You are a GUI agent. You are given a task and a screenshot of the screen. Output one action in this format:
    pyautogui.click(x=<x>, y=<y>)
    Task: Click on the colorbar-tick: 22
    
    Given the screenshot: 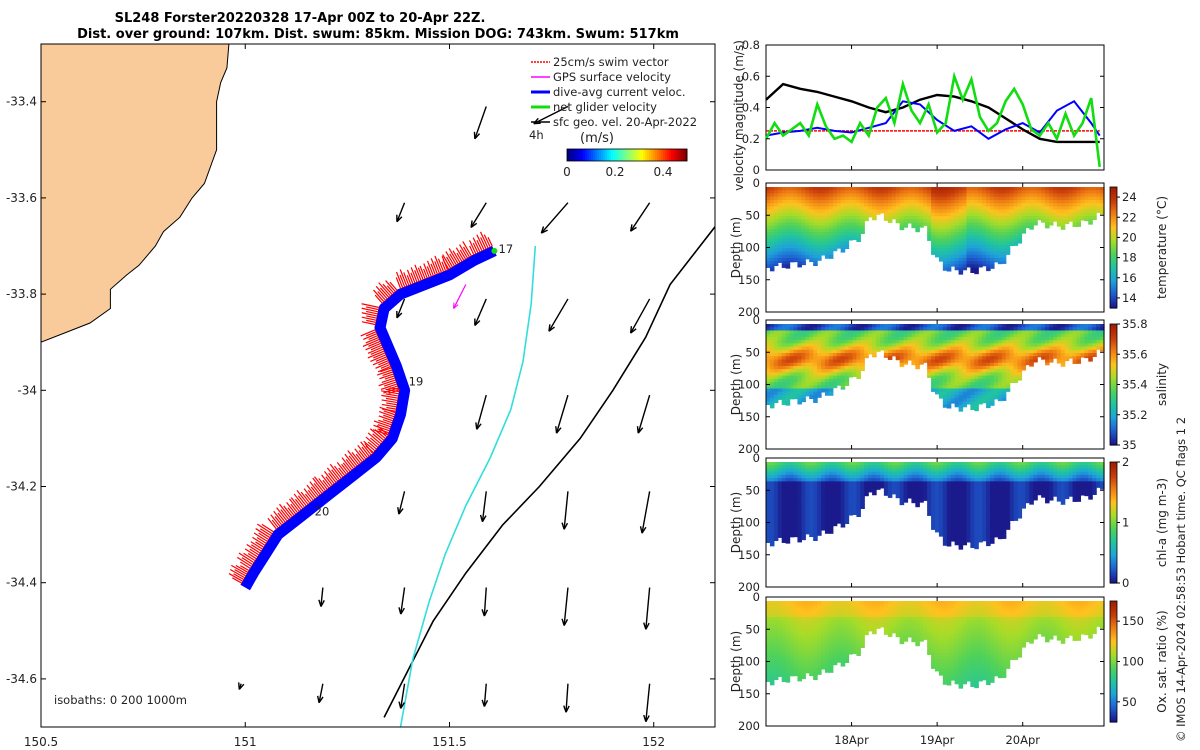 What is the action you would take?
    pyautogui.click(x=1129, y=217)
    